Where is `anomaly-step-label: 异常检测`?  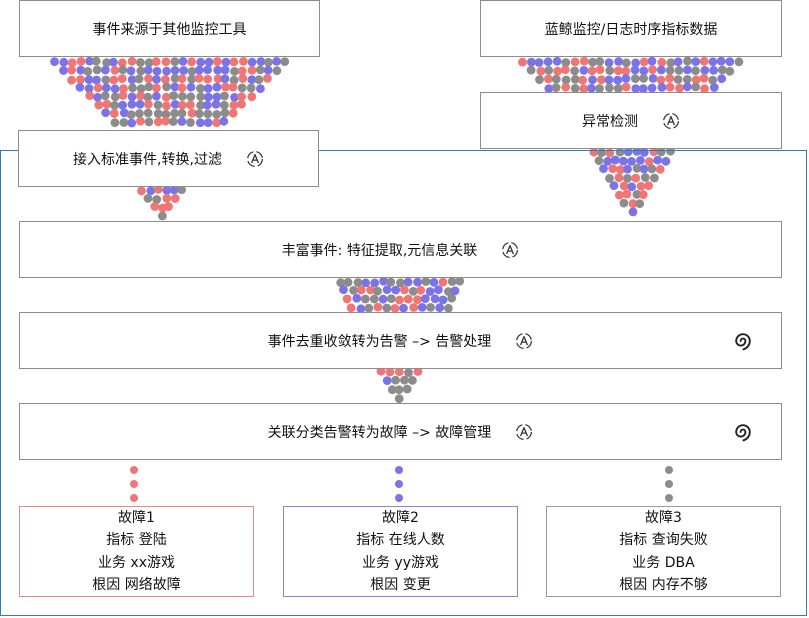 anomaly-step-label: 异常检测 is located at coordinates (610, 121).